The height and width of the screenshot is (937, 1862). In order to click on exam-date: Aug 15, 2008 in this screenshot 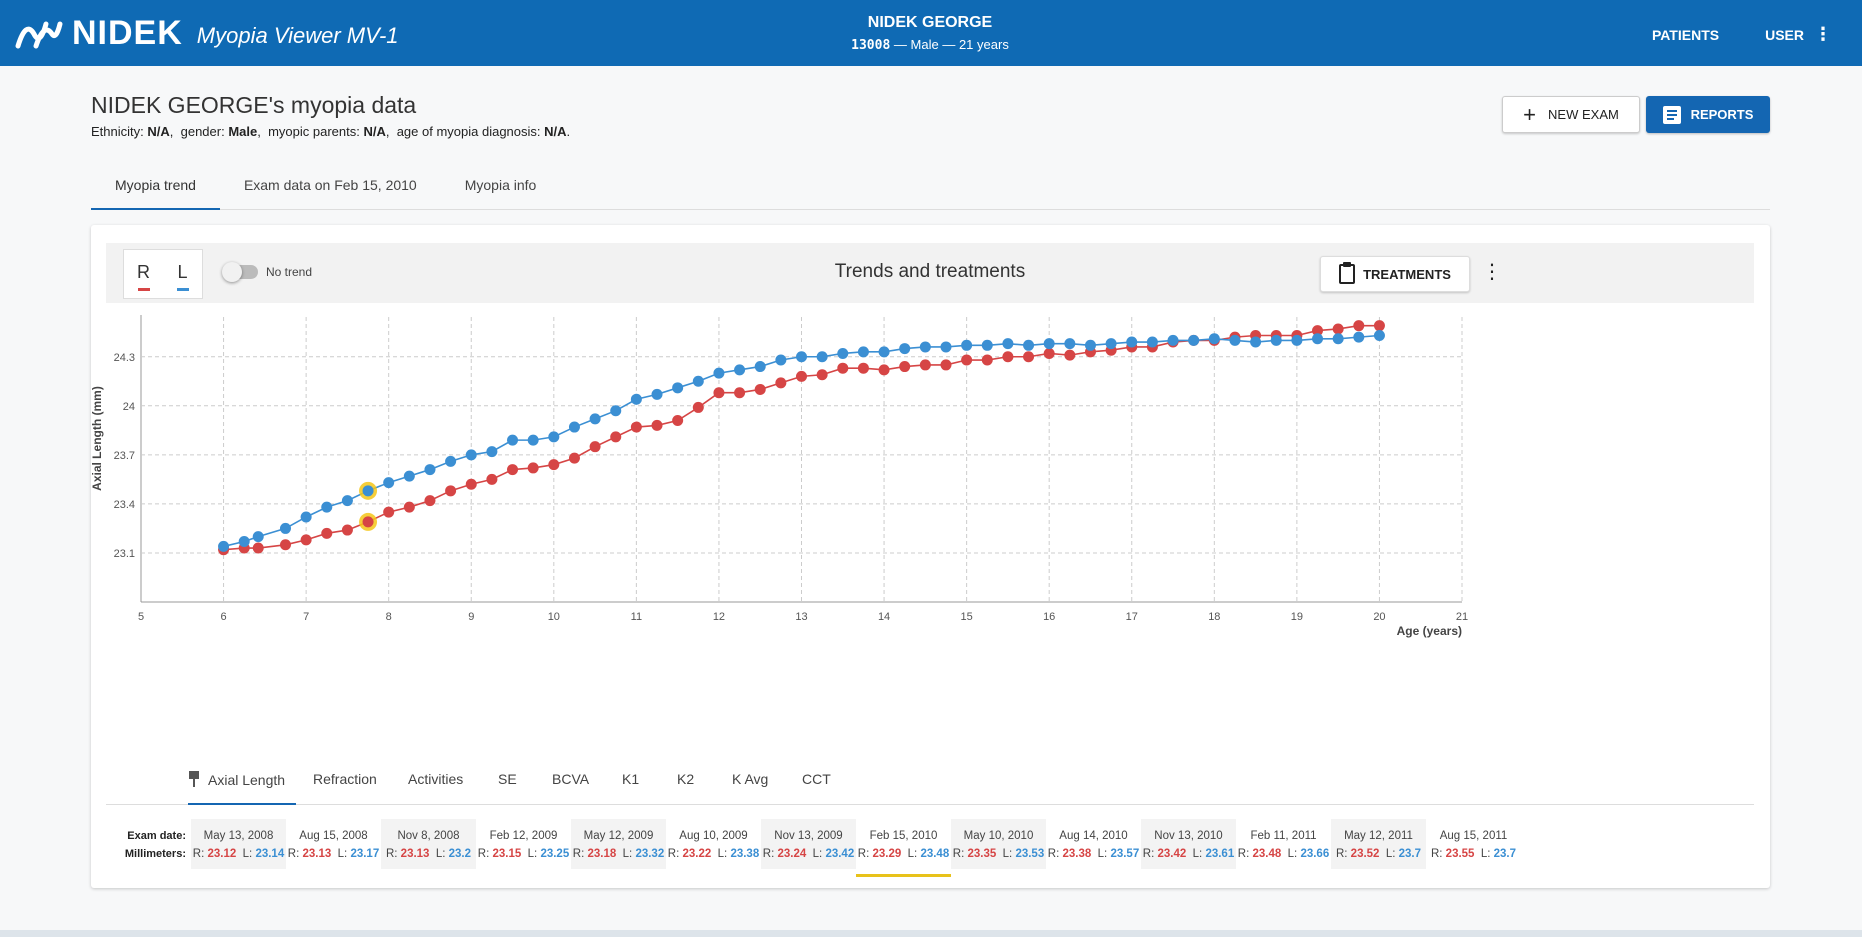, I will do `click(333, 836)`.